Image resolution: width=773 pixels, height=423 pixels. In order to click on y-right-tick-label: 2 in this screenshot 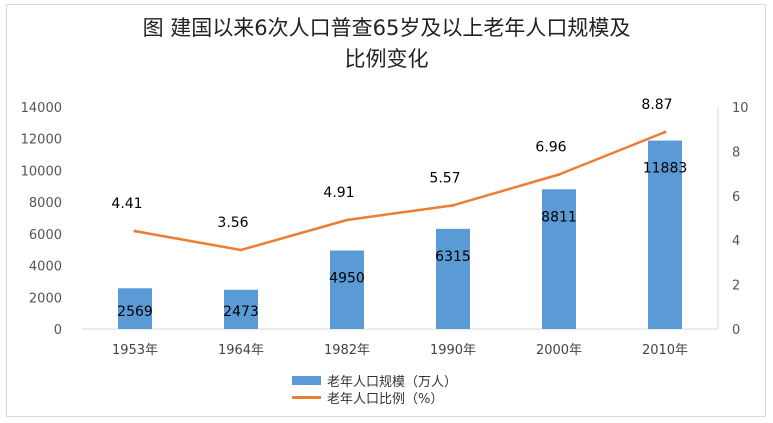, I will do `click(736, 286)`.